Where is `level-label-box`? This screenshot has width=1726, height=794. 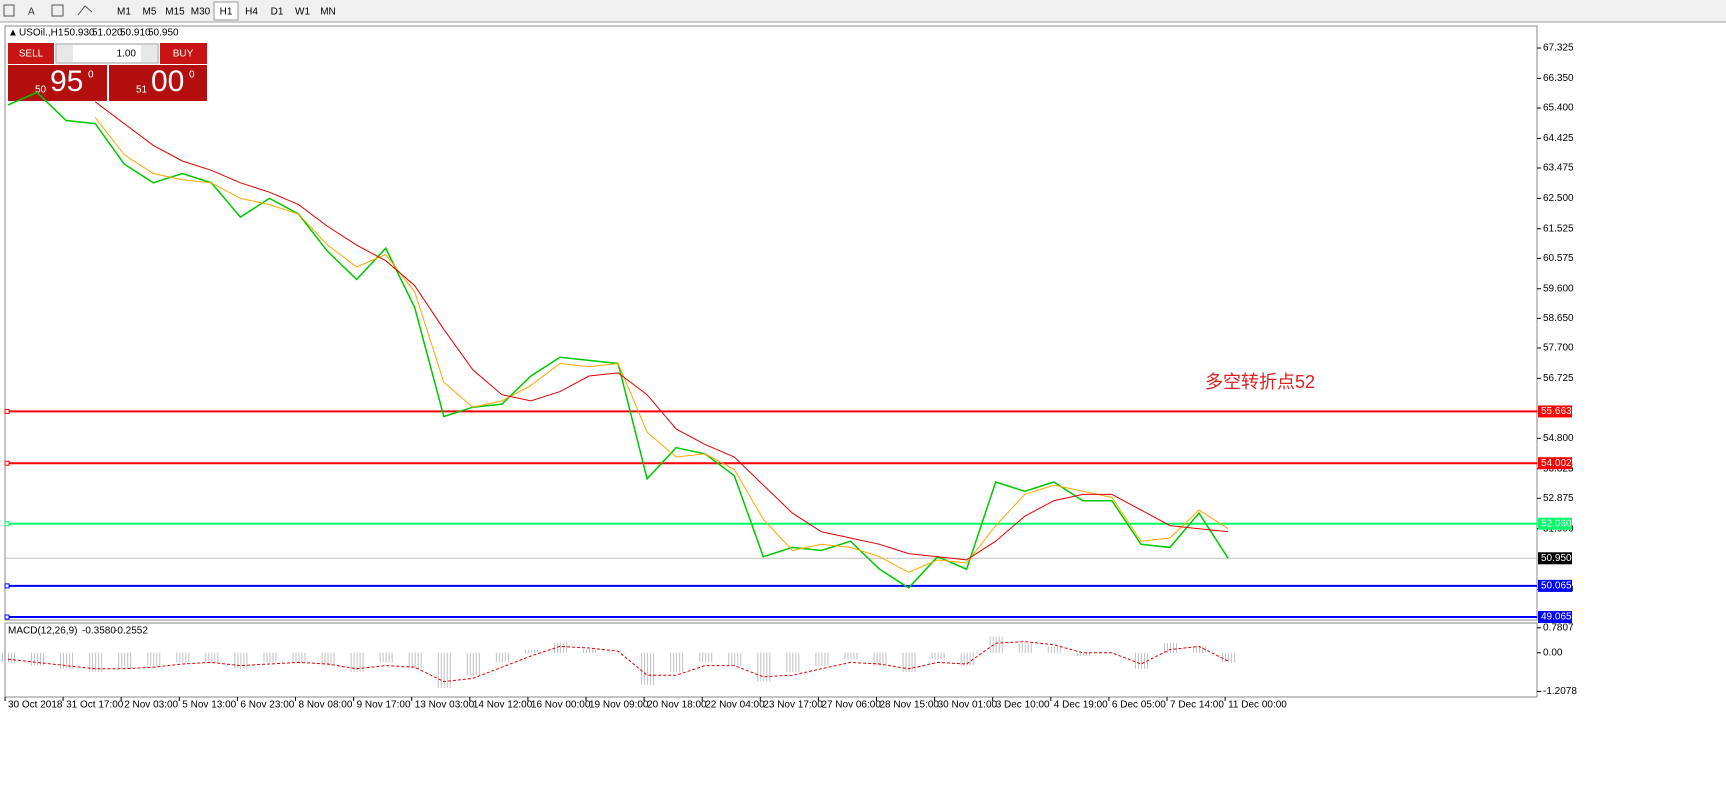 level-label-box is located at coordinates (1555, 463).